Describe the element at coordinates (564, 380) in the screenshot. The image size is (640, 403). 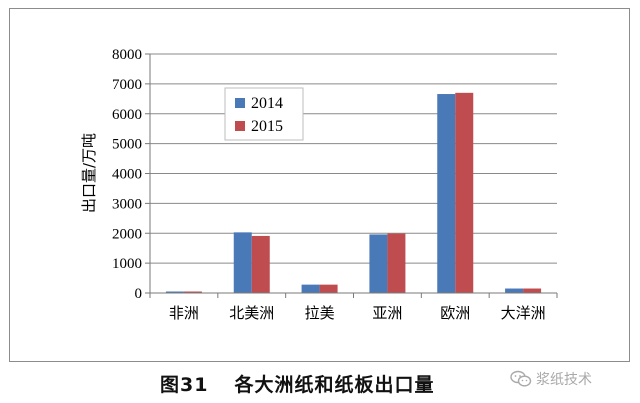
I see `watermark-text: 浆纸技术` at that location.